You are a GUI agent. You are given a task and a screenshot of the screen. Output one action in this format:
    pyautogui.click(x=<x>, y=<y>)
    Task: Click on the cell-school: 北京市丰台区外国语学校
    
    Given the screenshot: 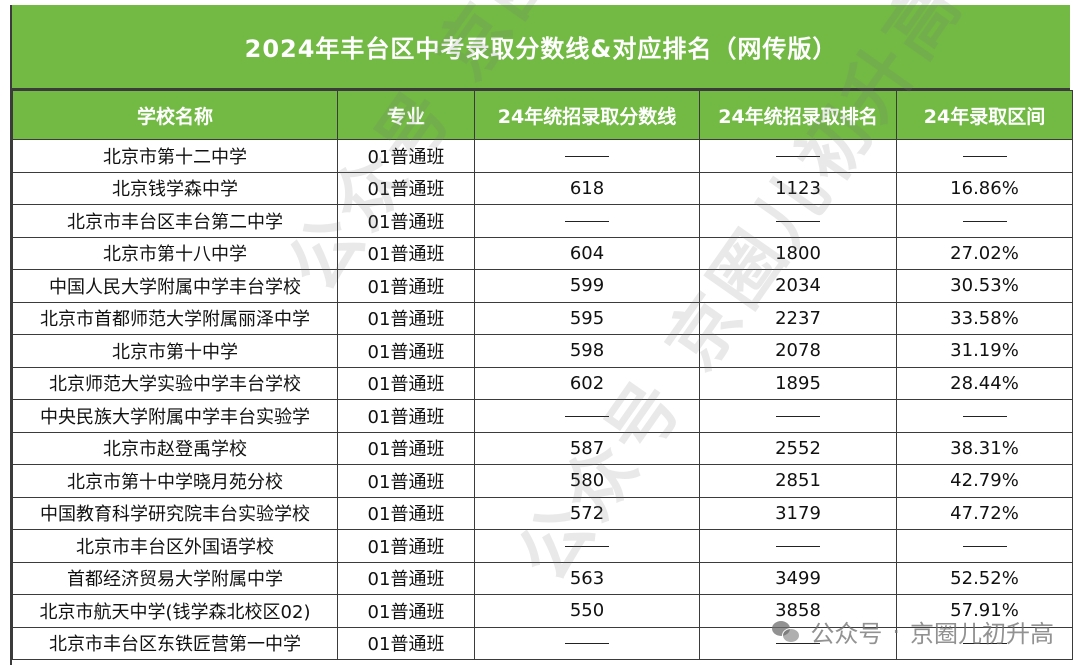 What is the action you would take?
    pyautogui.click(x=175, y=546)
    